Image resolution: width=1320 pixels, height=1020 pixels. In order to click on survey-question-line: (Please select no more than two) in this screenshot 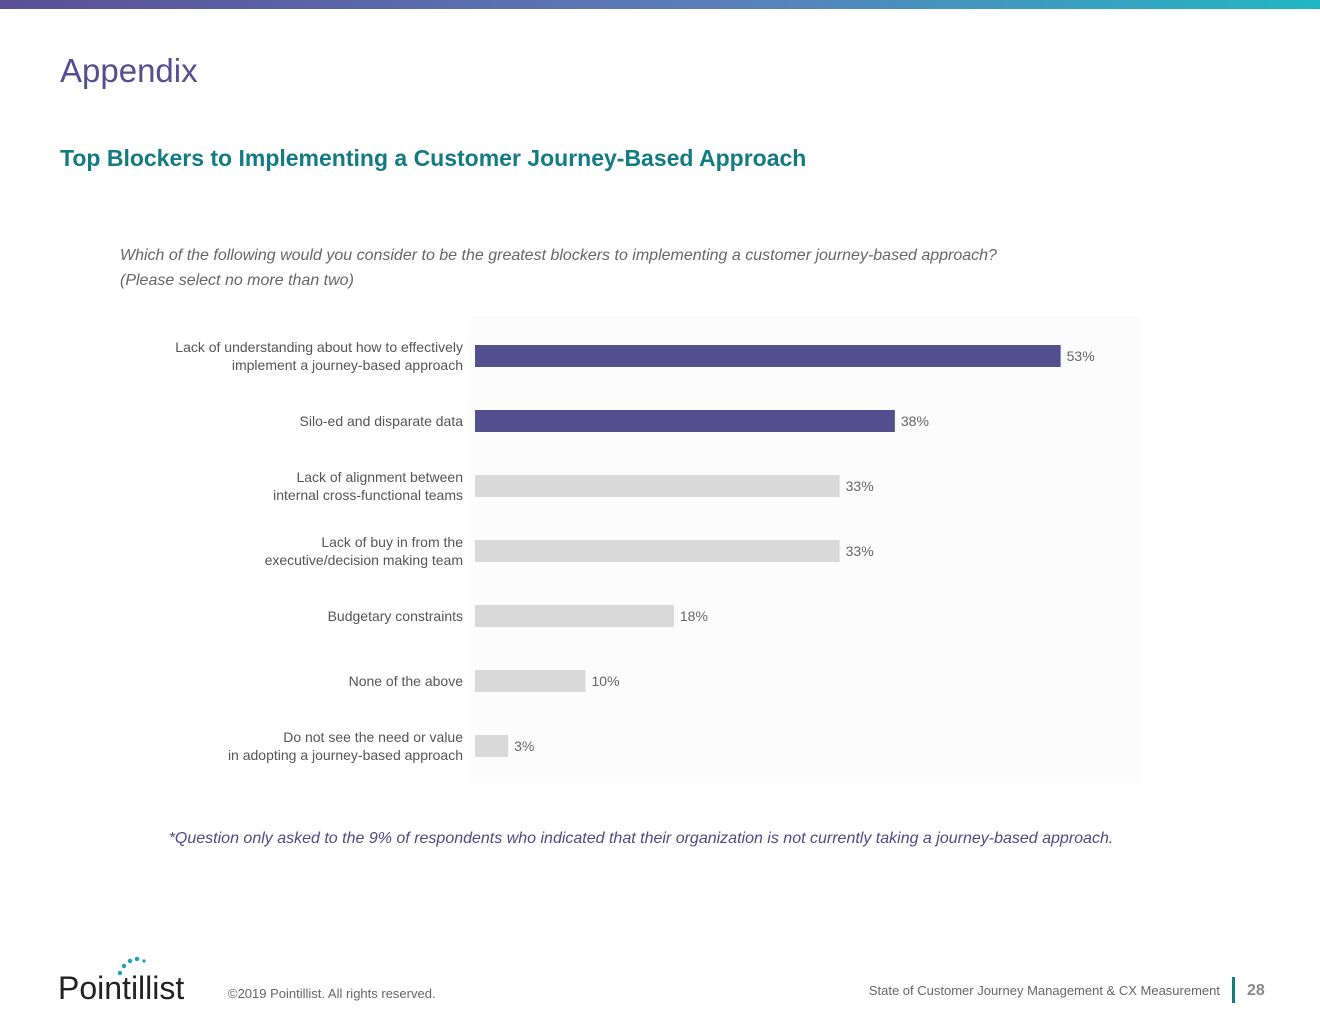, I will do `click(237, 280)`.